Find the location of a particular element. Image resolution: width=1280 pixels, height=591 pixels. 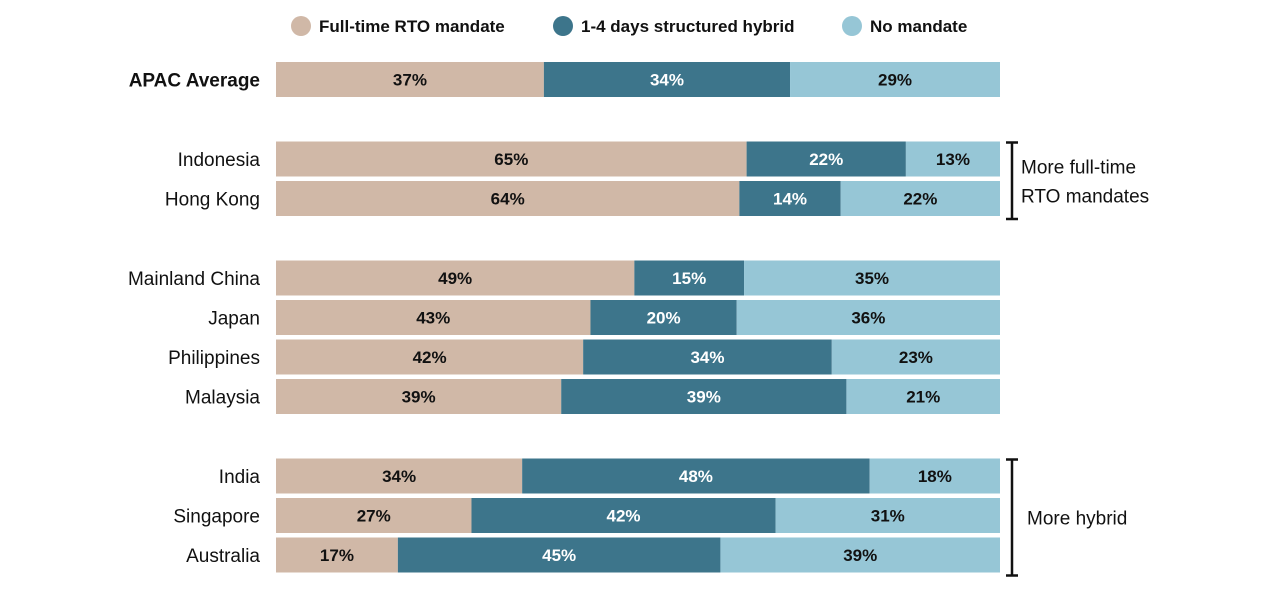

bar-row-indonesia: Indonesia 65% 22% 13% is located at coordinates (589, 159).